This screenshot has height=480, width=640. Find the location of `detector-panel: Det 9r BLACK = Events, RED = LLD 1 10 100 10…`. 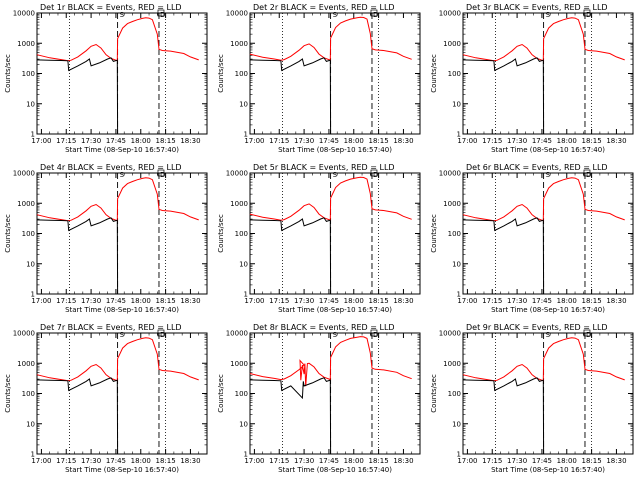

detector-panel: Det 9r BLACK = Events, RED = LLD 1 10 100 10… is located at coordinates (532, 400).